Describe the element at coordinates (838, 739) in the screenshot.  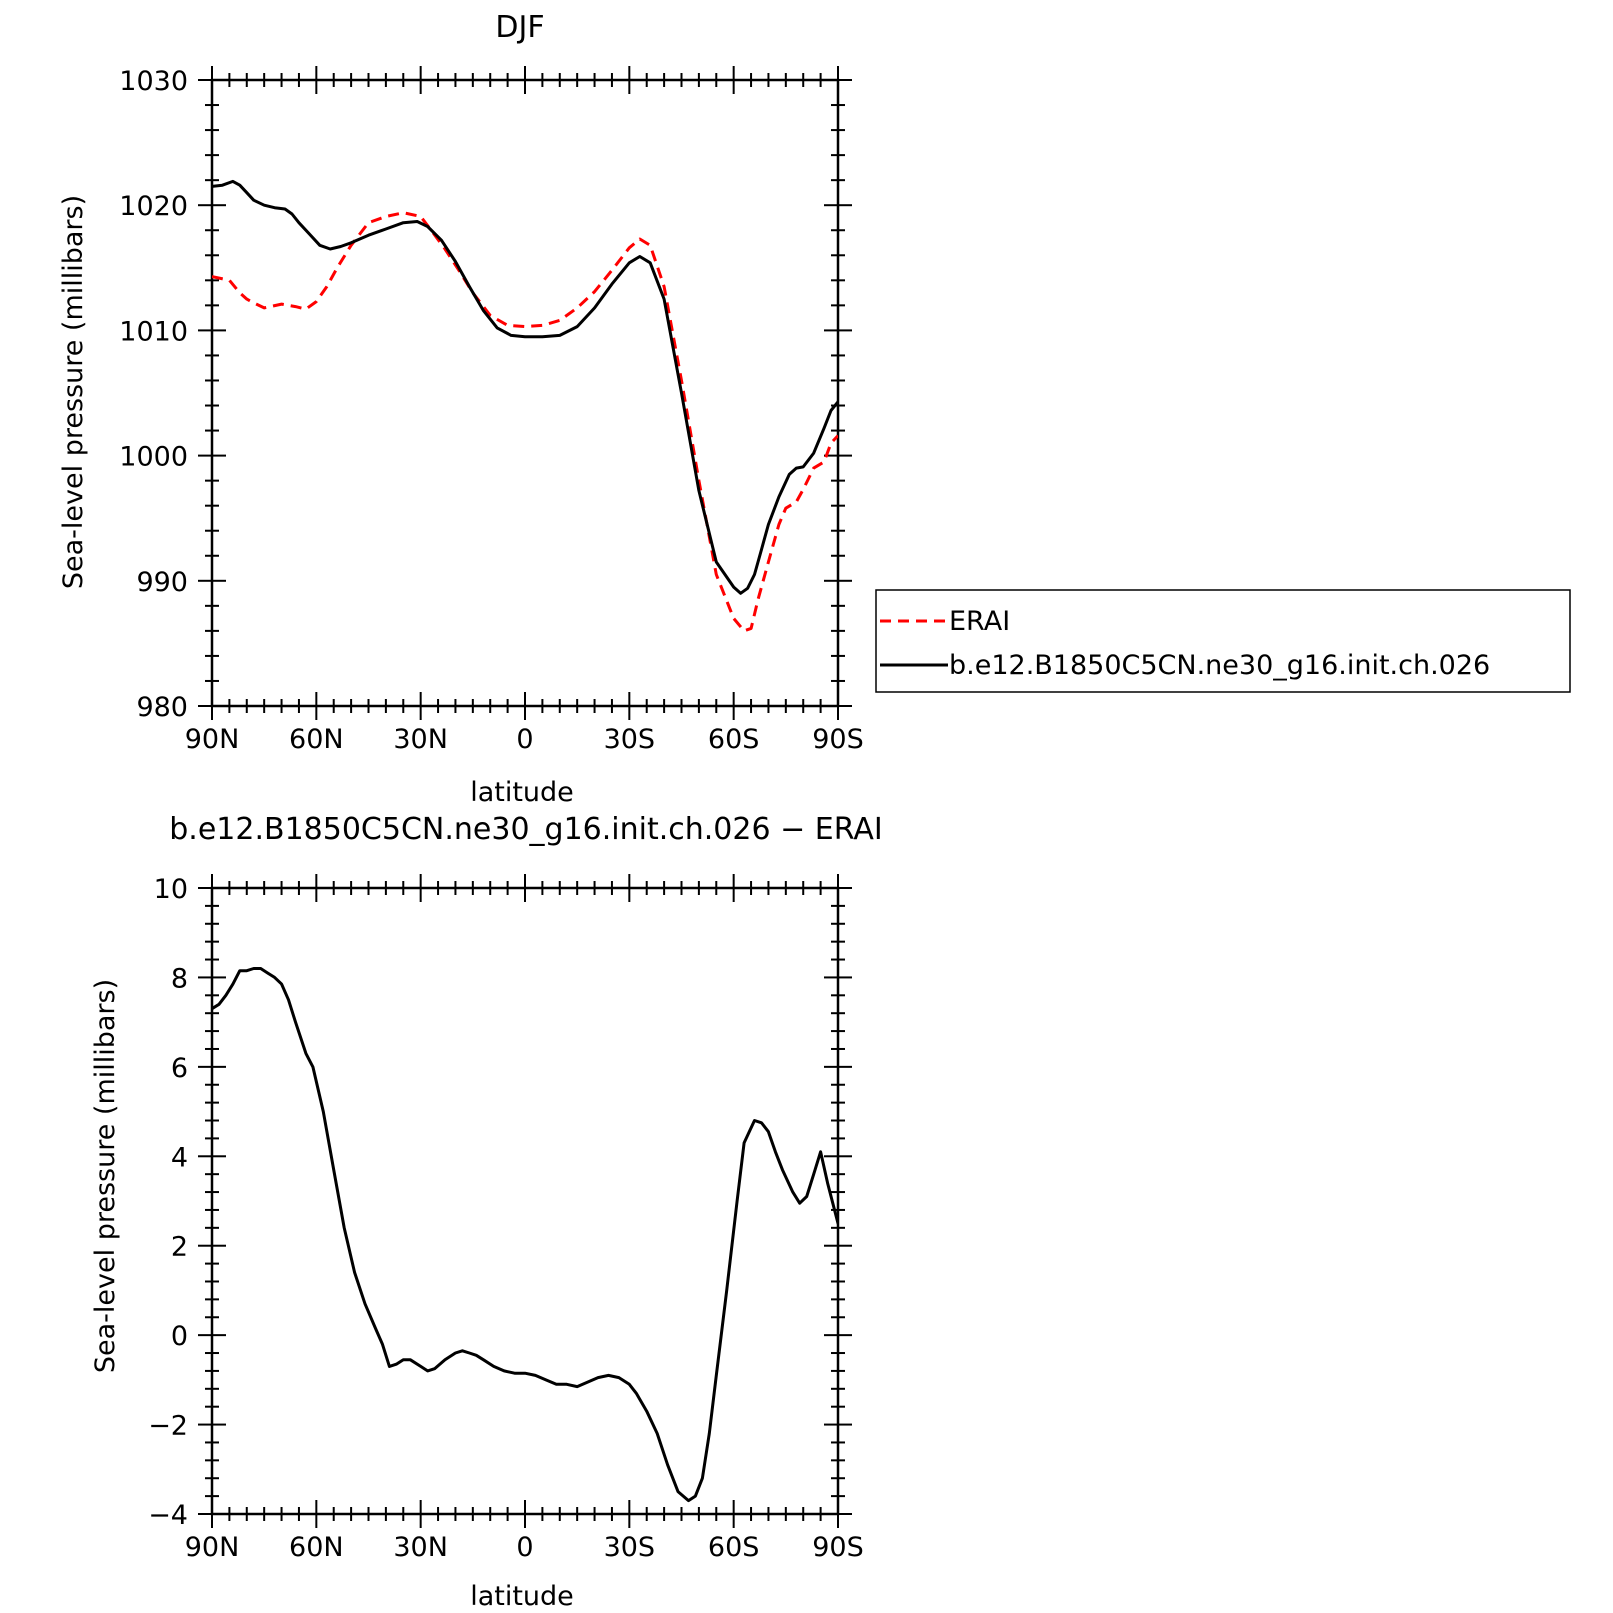
I see `x-tick-label-top: 90S` at that location.